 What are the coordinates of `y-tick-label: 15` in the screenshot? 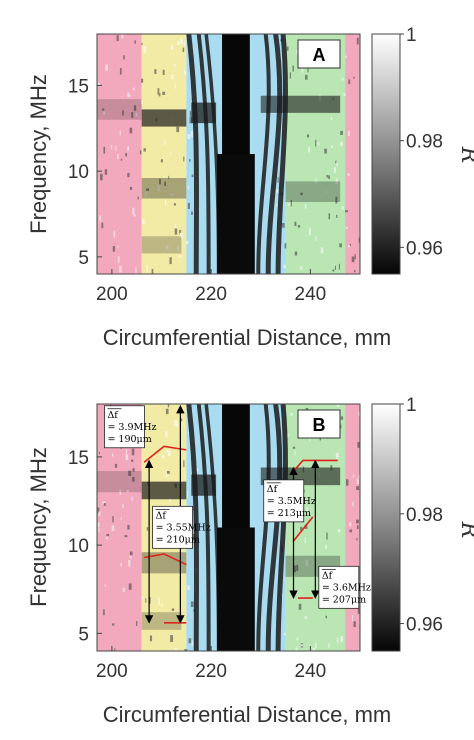 It's located at (78, 458).